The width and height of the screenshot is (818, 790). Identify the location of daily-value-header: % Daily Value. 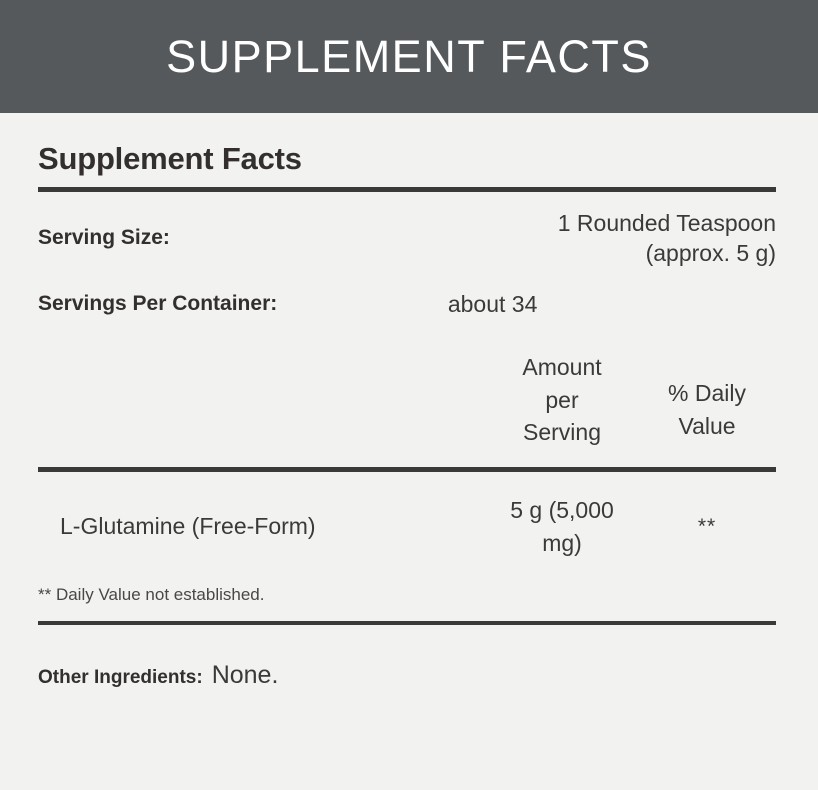
(707, 396).